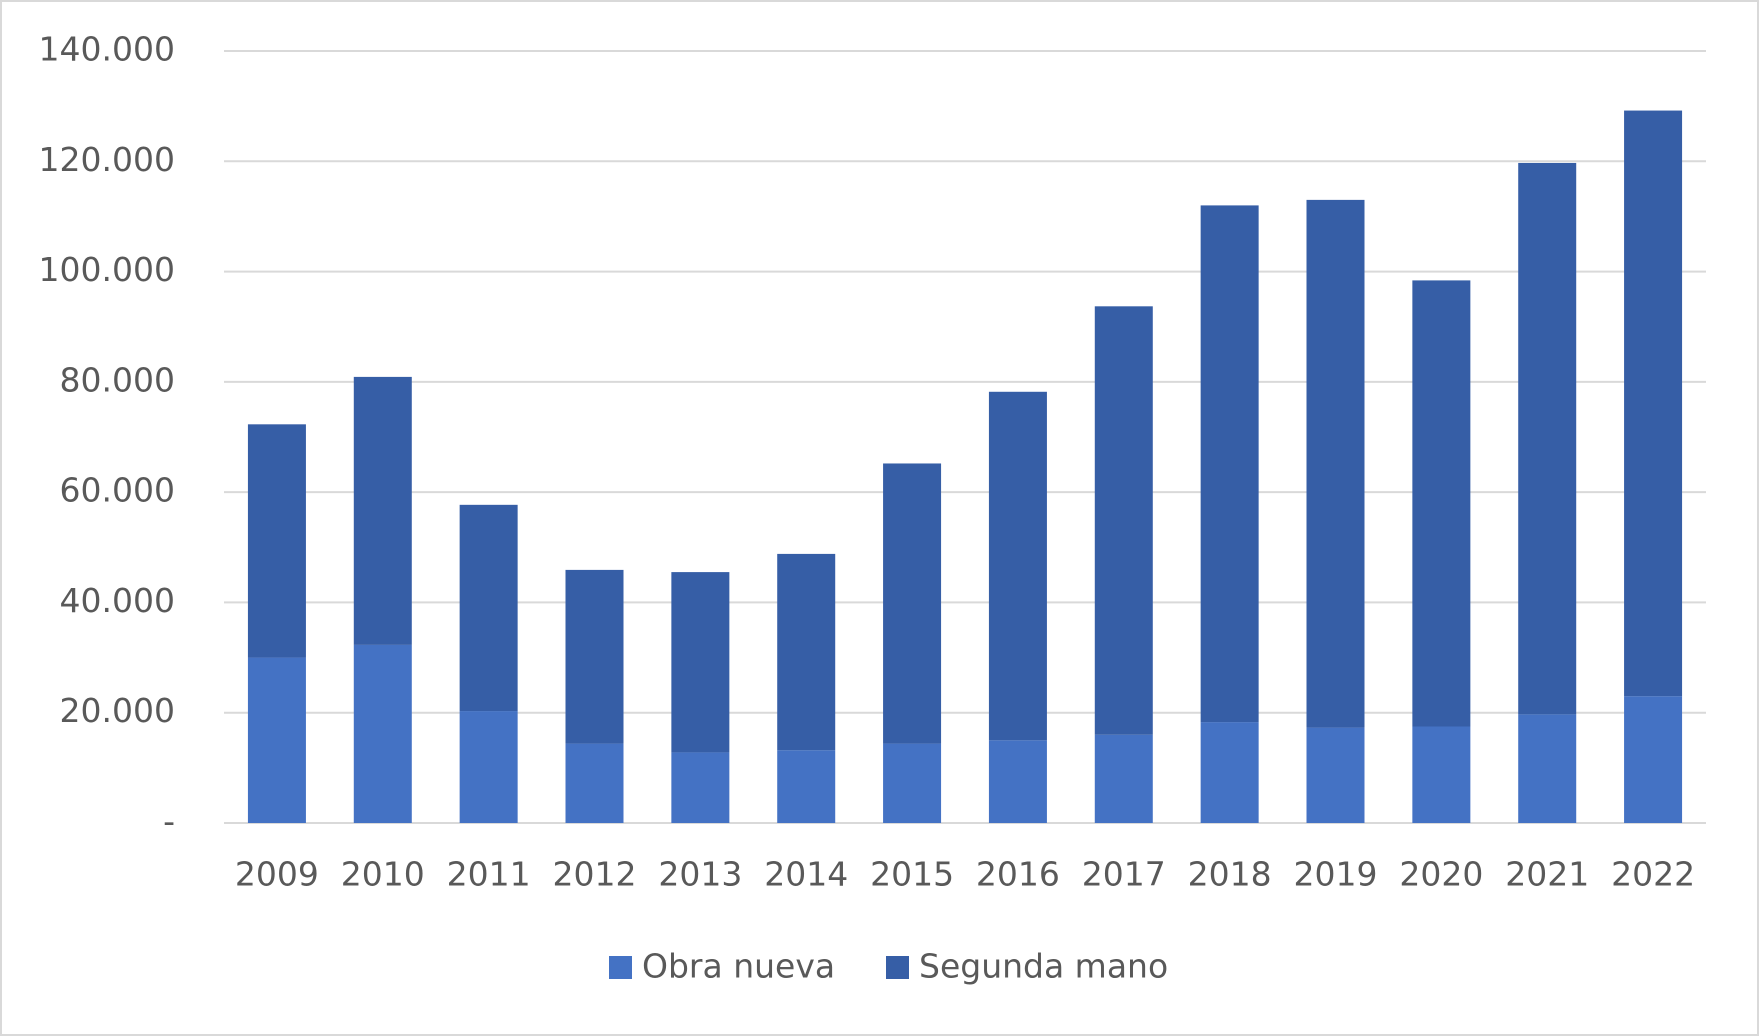 This screenshot has width=1759, height=1036. What do you see at coordinates (117, 379) in the screenshot?
I see `y-tick-label: 80.000` at bounding box center [117, 379].